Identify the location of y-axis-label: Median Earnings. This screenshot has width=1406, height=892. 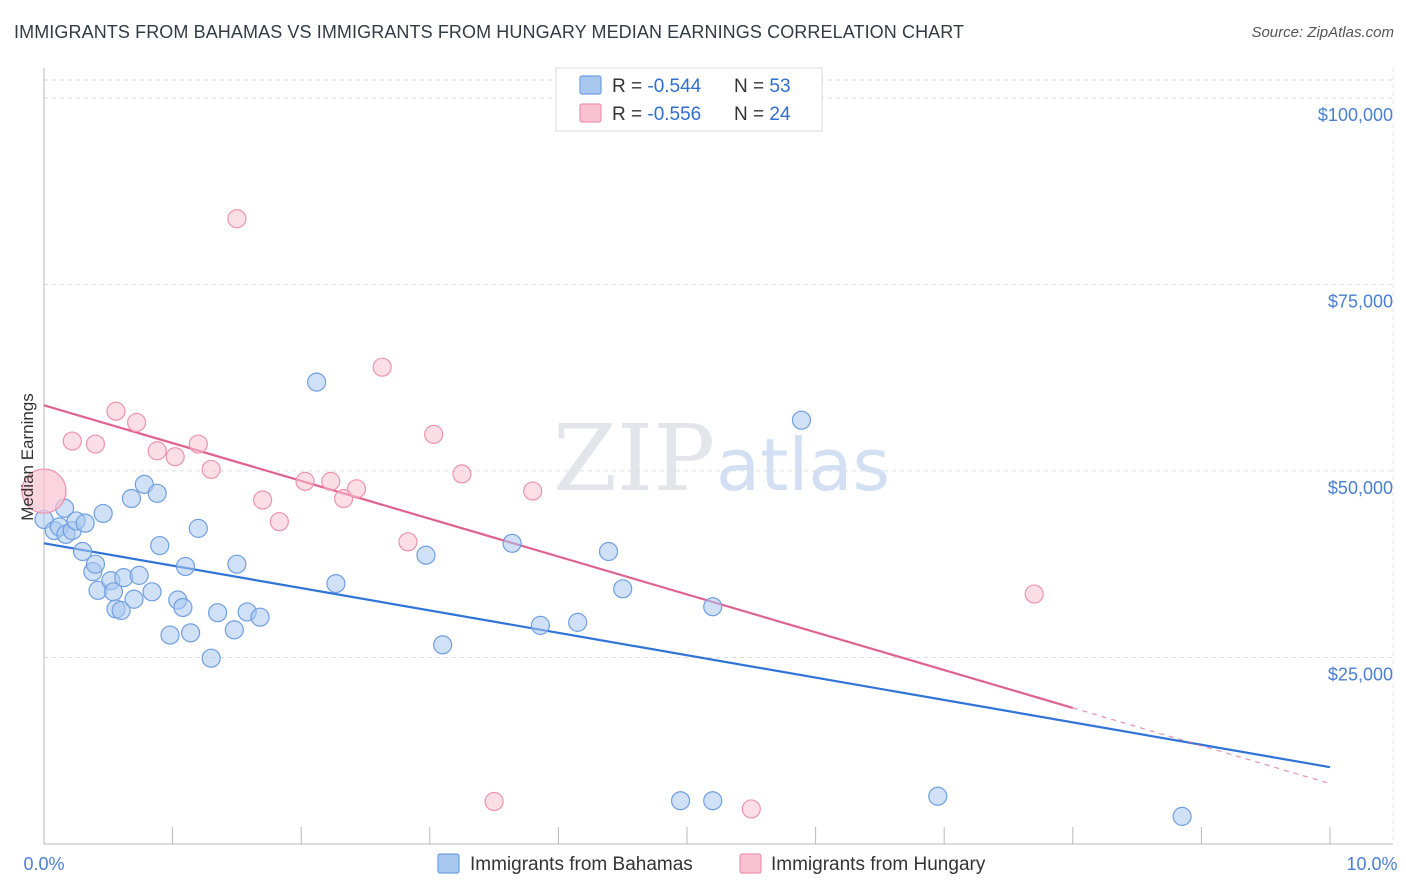
(27, 457).